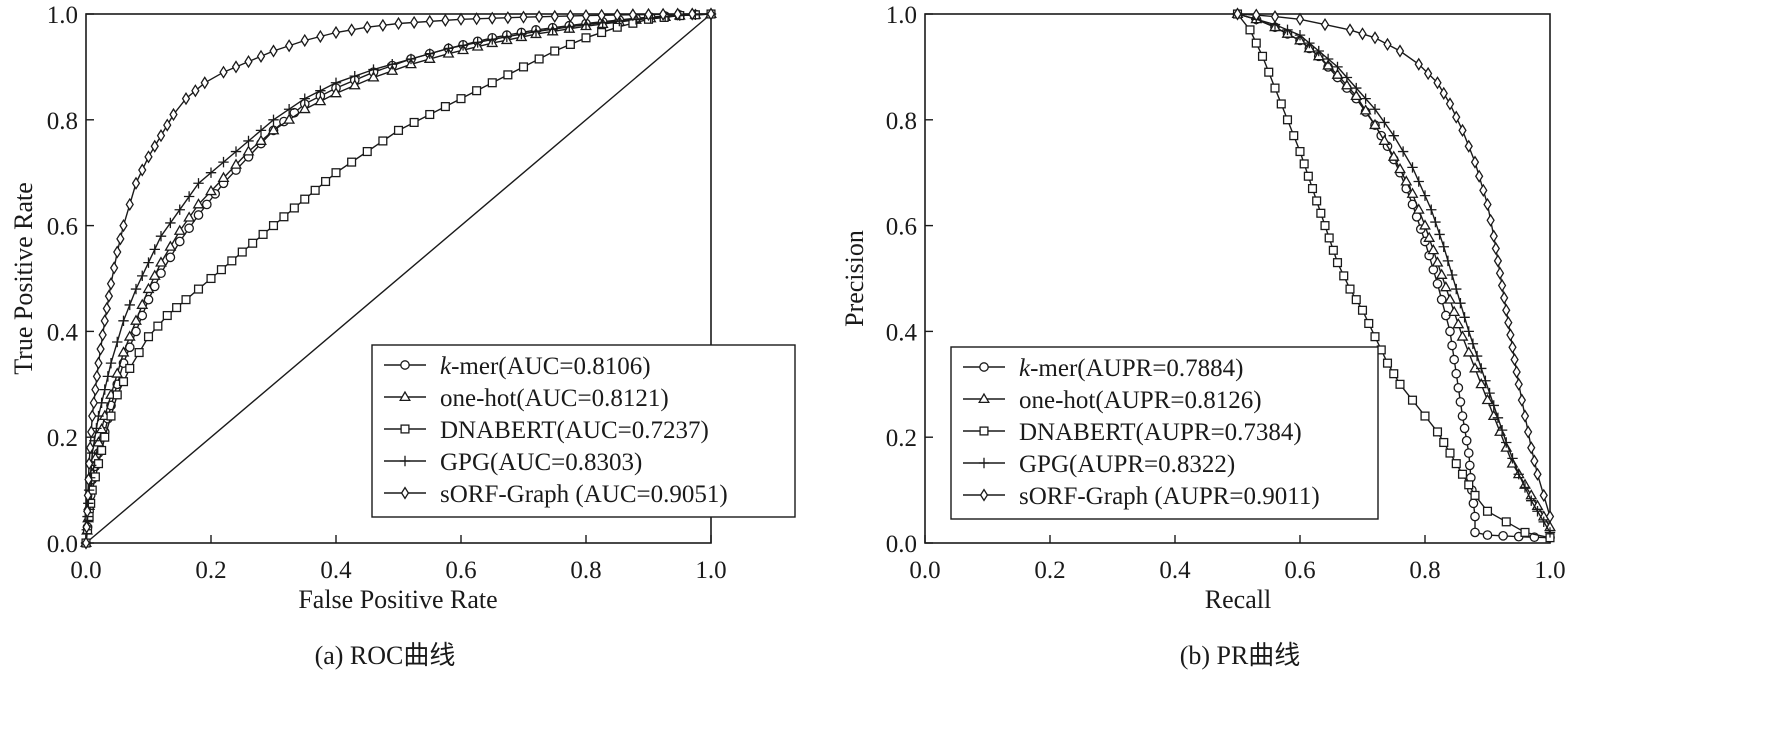 This screenshot has width=1775, height=730. Describe the element at coordinates (924, 570) in the screenshot. I see `pr-x-tick-label: 0.0` at that location.